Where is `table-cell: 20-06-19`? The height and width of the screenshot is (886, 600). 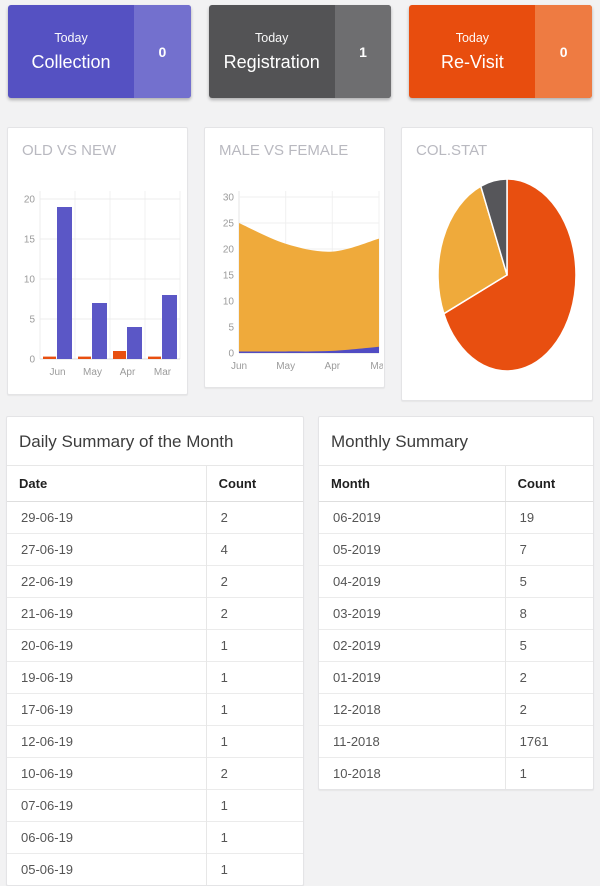
table-cell: 20-06-19 is located at coordinates (107, 645).